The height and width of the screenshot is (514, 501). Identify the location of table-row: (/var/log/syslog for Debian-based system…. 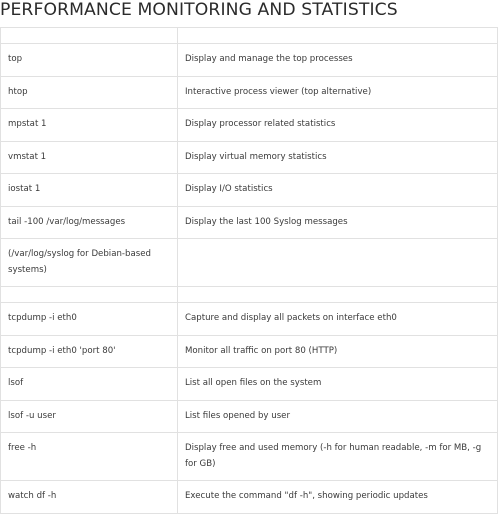
(249, 262).